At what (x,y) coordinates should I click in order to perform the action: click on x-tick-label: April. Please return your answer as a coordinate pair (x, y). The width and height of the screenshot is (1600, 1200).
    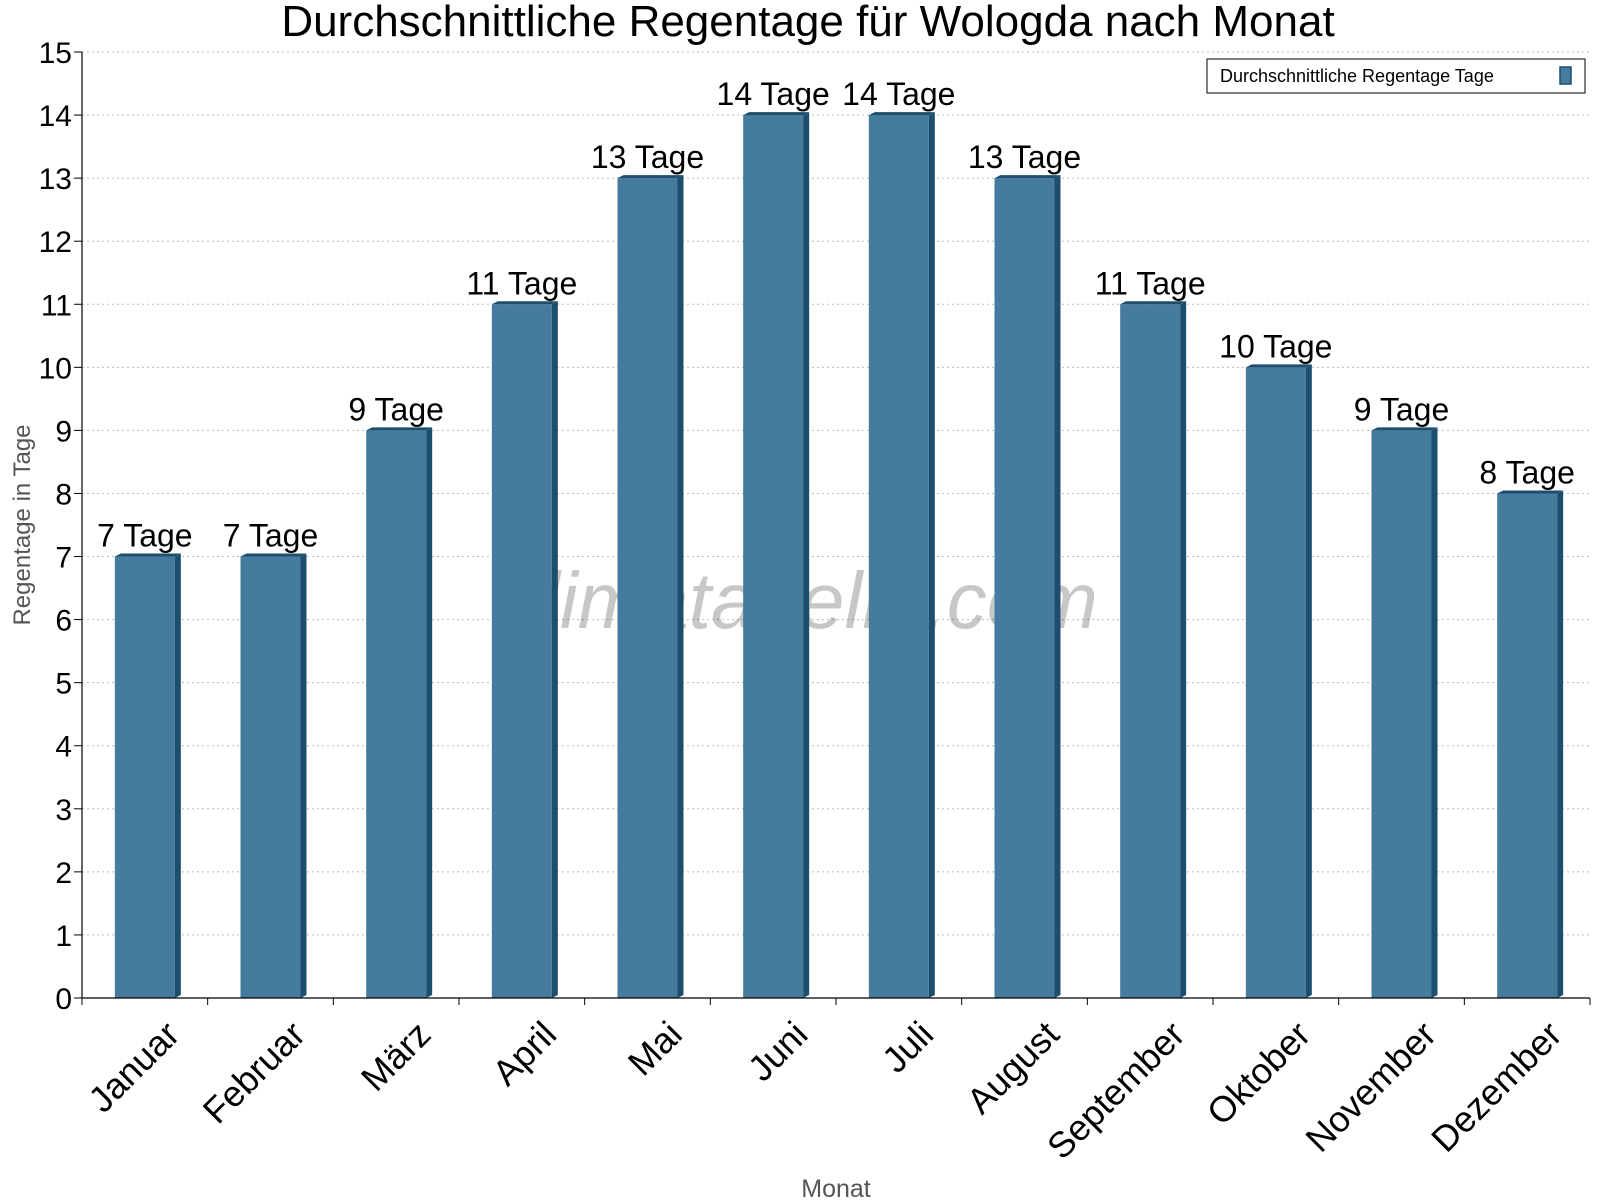
    Looking at the image, I should click on (524, 1053).